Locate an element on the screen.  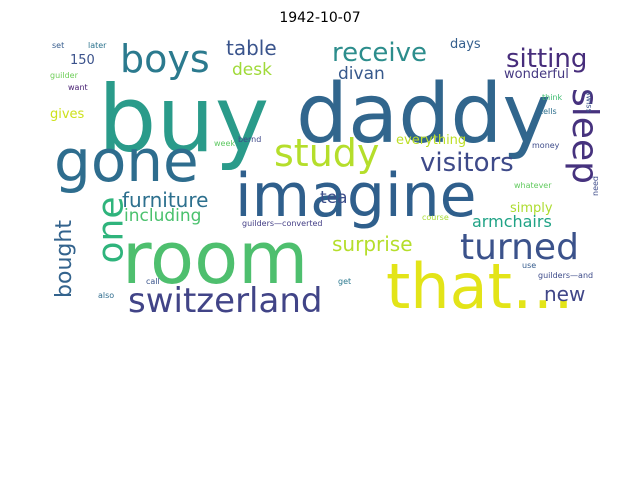
word-visitors: visitors is located at coordinates (467, 163).